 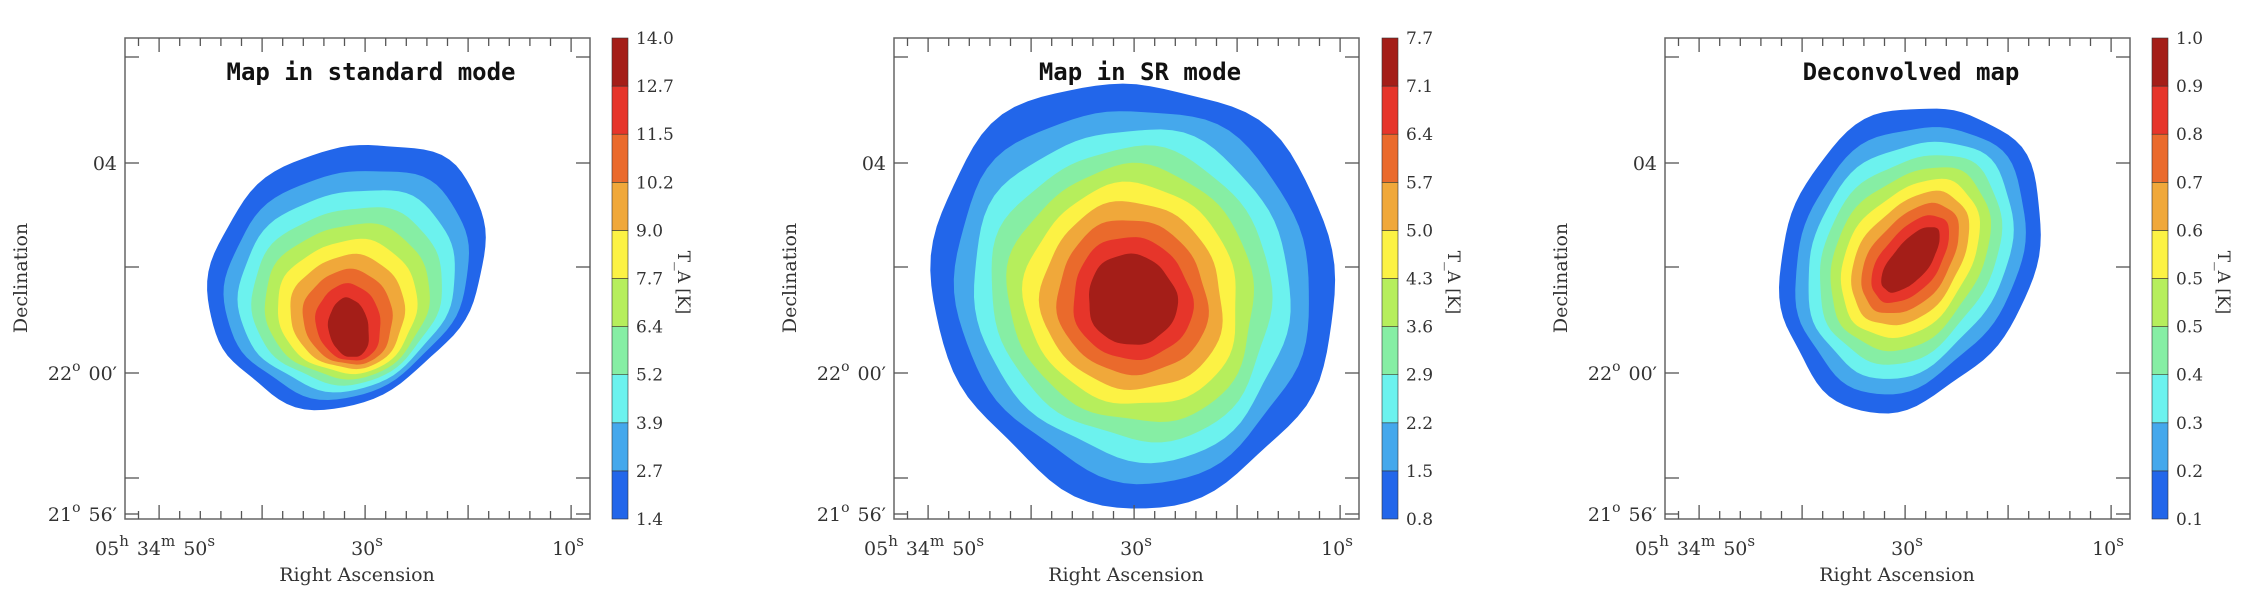 What do you see at coordinates (2189, 520) in the screenshot?
I see `colorbar-tick-label: 0.1` at bounding box center [2189, 520].